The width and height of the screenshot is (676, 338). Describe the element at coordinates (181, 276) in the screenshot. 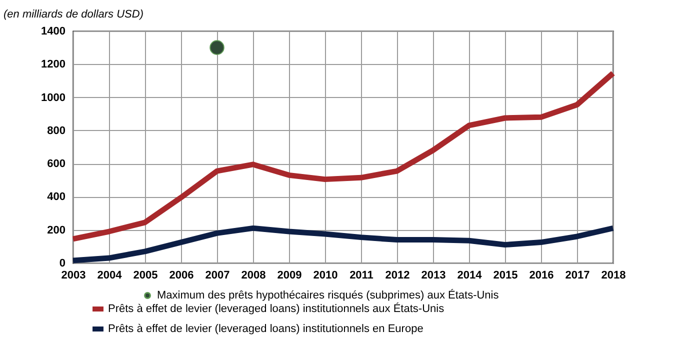

I see `x-tick-label: 2006` at that location.